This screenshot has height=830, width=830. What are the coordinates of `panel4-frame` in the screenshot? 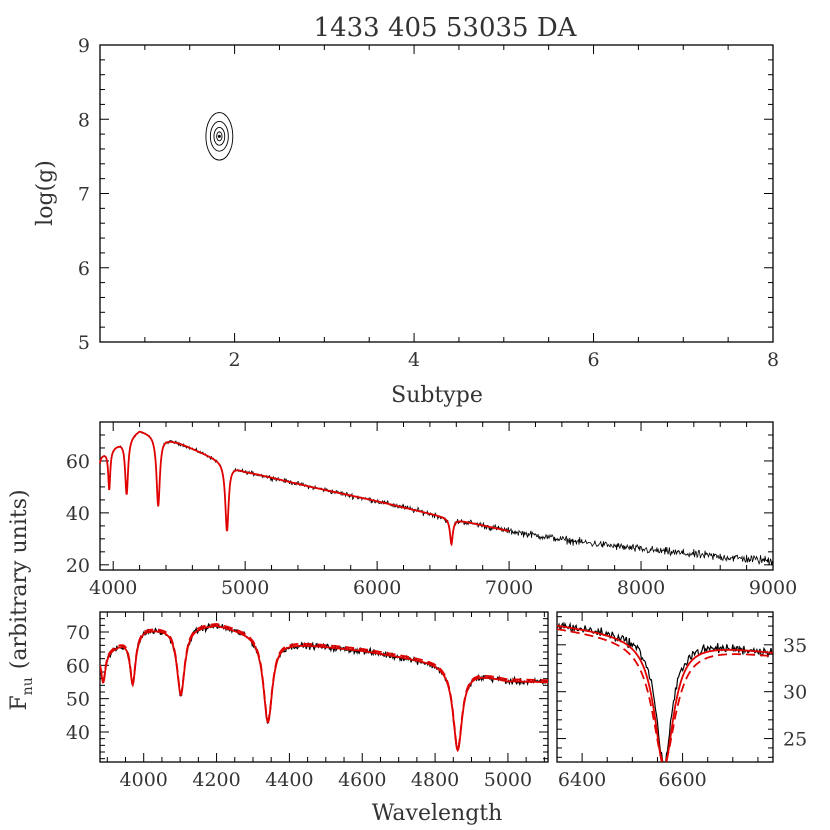 It's located at (665, 687).